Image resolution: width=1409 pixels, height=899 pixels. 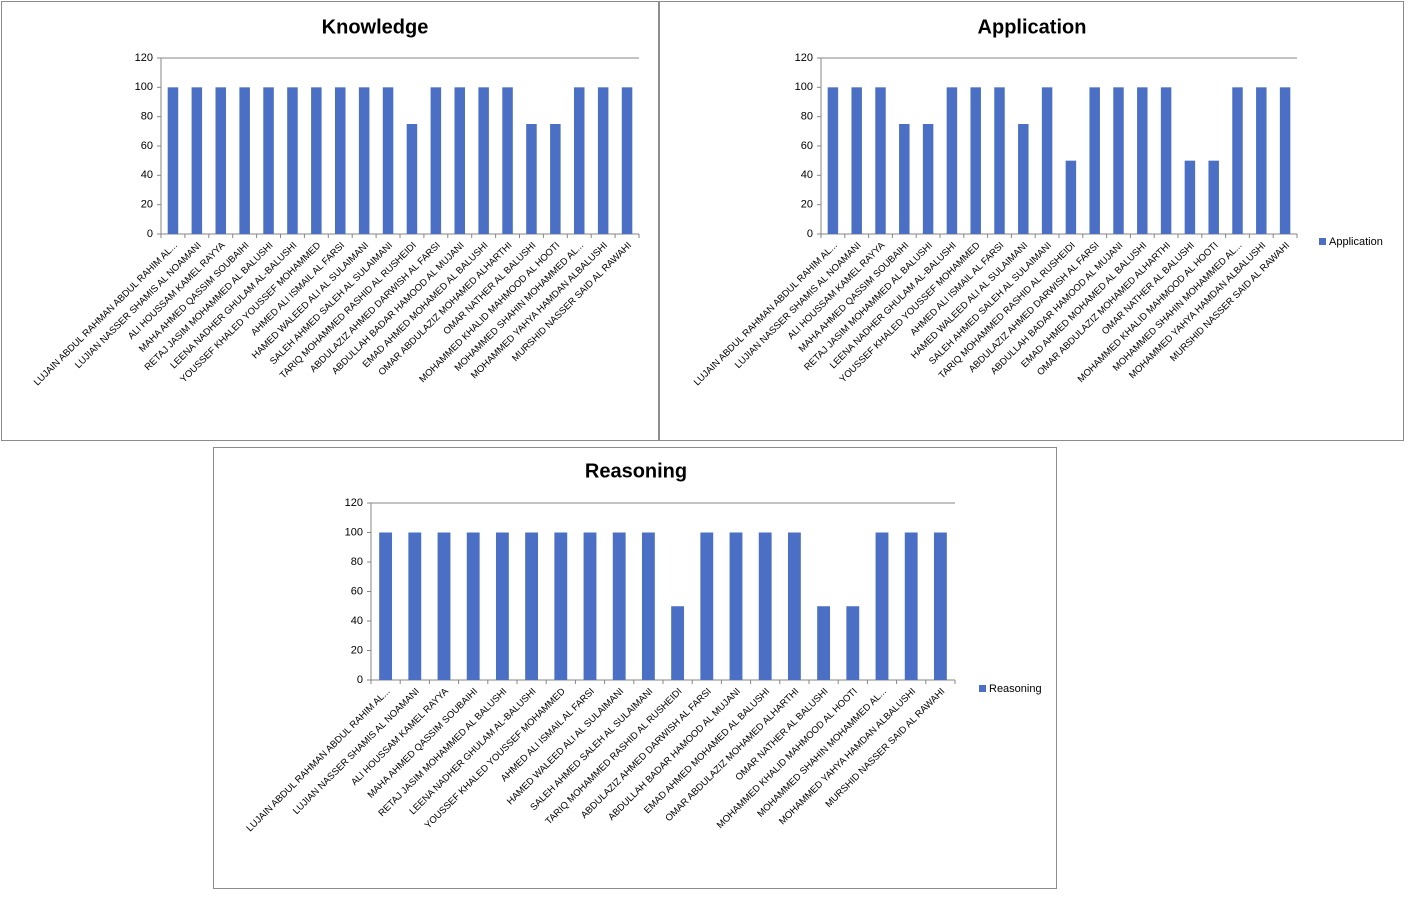 I want to click on chart-title: Knowledge, so click(x=375, y=27).